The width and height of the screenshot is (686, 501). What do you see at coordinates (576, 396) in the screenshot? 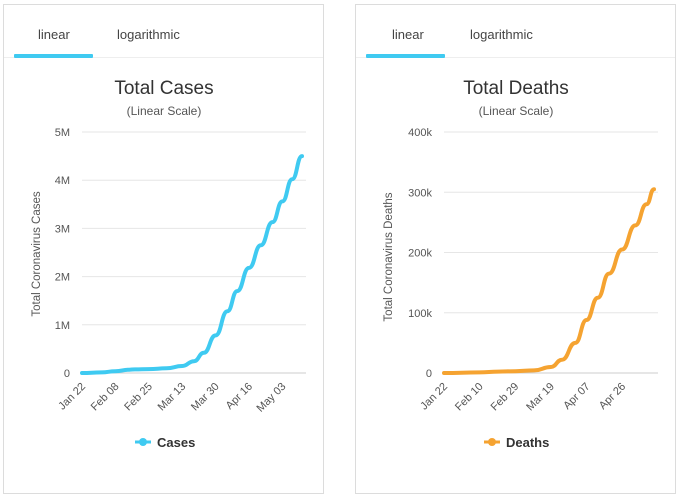
I see `x-tick-label: Apr 07` at bounding box center [576, 396].